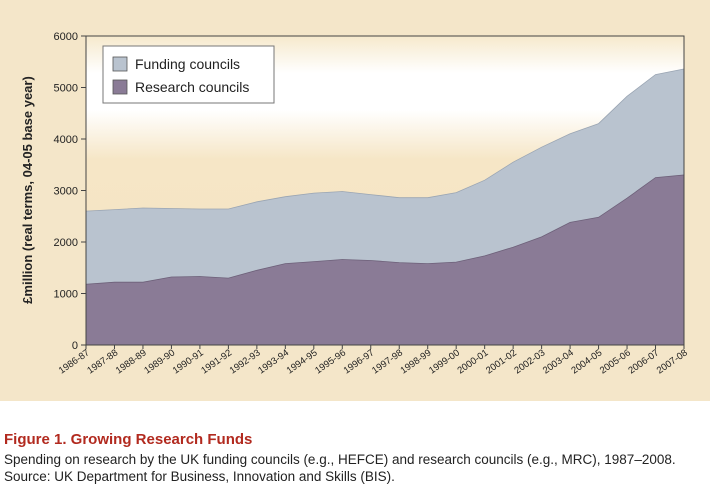  What do you see at coordinates (643, 361) in the screenshot?
I see `x-tick-label: 2006-07` at bounding box center [643, 361].